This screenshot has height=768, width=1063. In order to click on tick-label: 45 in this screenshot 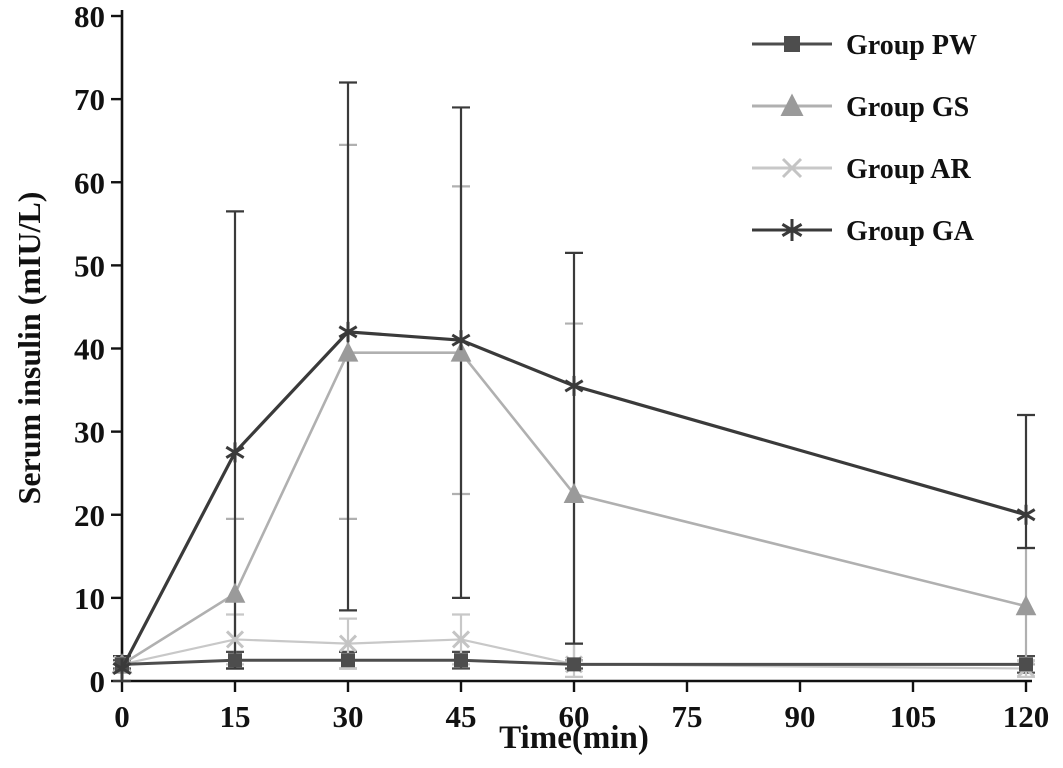, I will do `click(461, 716)`.